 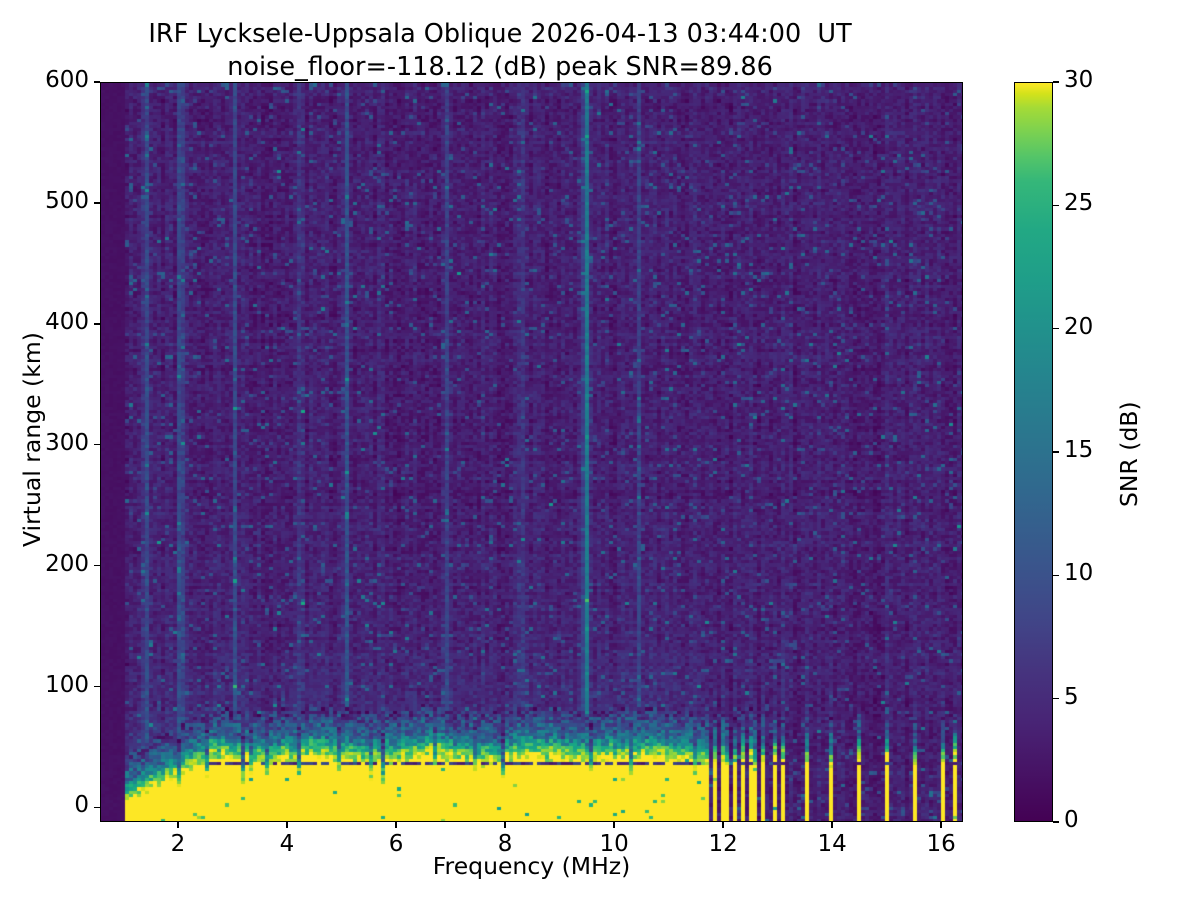 I want to click on x-tick-label: 16, so click(x=941, y=844).